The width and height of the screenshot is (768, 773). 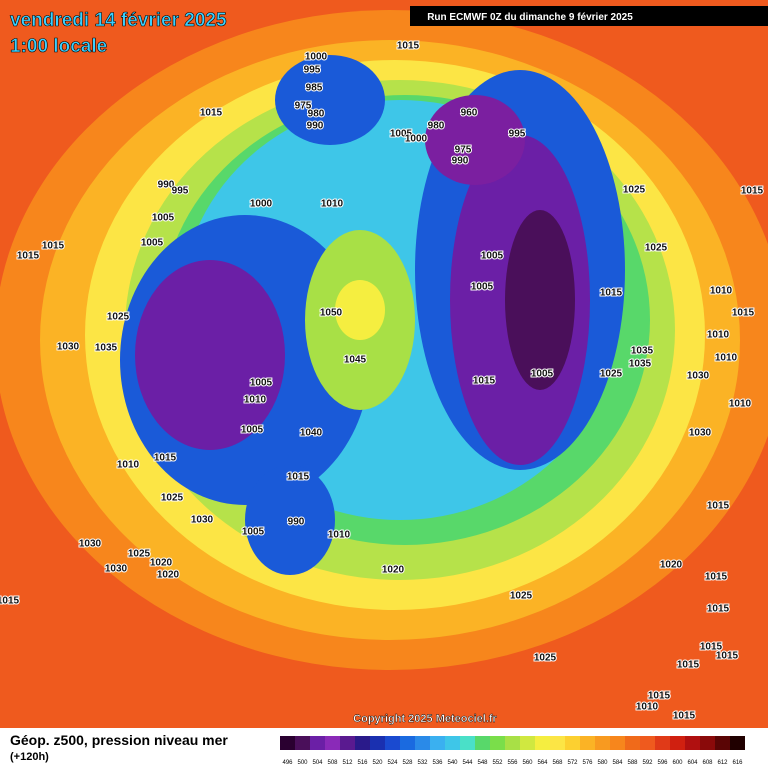 What do you see at coordinates (587, 763) in the screenshot?
I see `scale-label: 576` at bounding box center [587, 763].